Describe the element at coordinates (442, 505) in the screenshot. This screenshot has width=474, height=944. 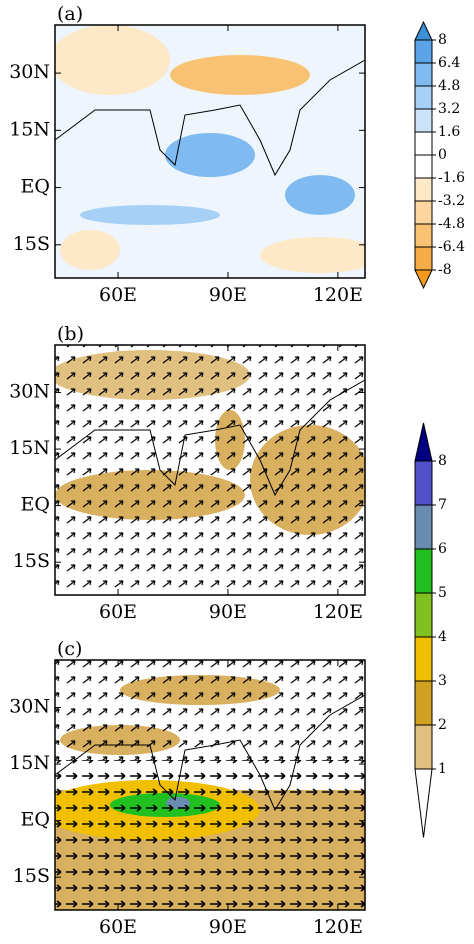
I see `colorbar-label: 7` at that location.